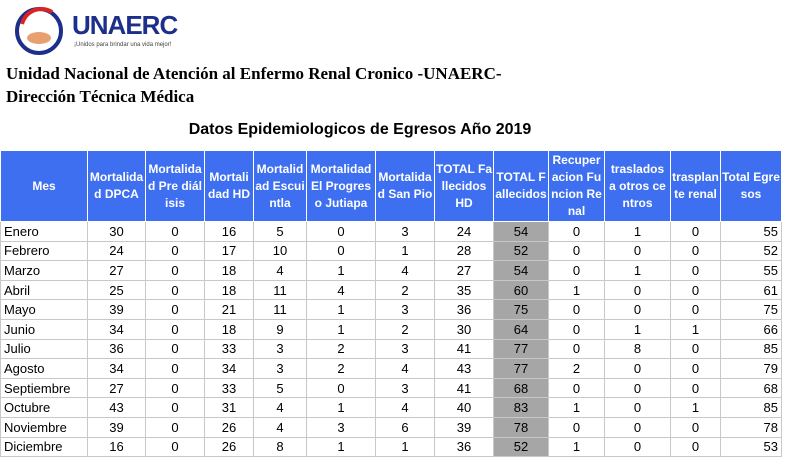  What do you see at coordinates (280, 251) in the screenshot?
I see `value-cell: 10` at bounding box center [280, 251].